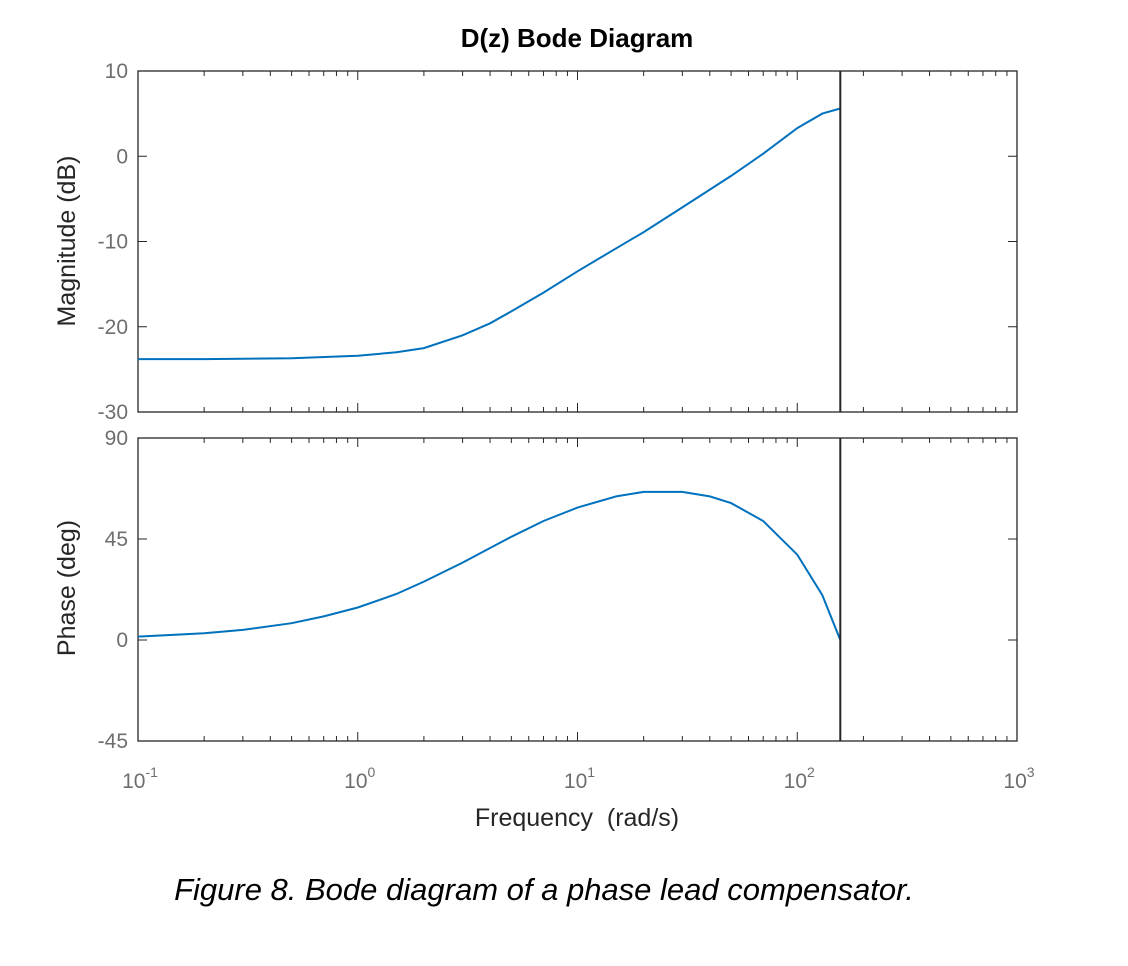 The image size is (1128, 966). Describe the element at coordinates (116, 539) in the screenshot. I see `phase-y-tick-label: 45` at that location.